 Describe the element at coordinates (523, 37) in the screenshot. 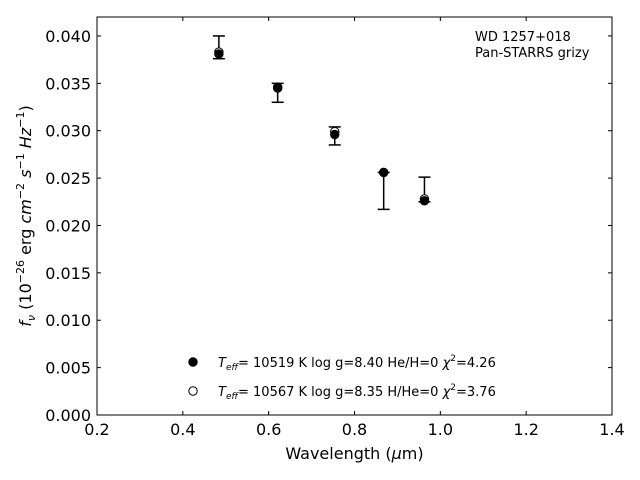

I see `annotation-line-1: WD 1257+018` at that location.